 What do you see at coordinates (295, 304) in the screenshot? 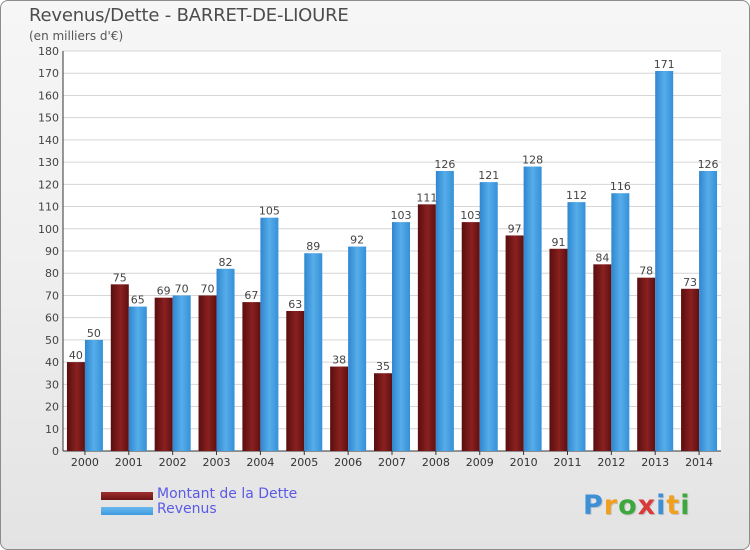
I see `data-label-dette: 63` at bounding box center [295, 304].